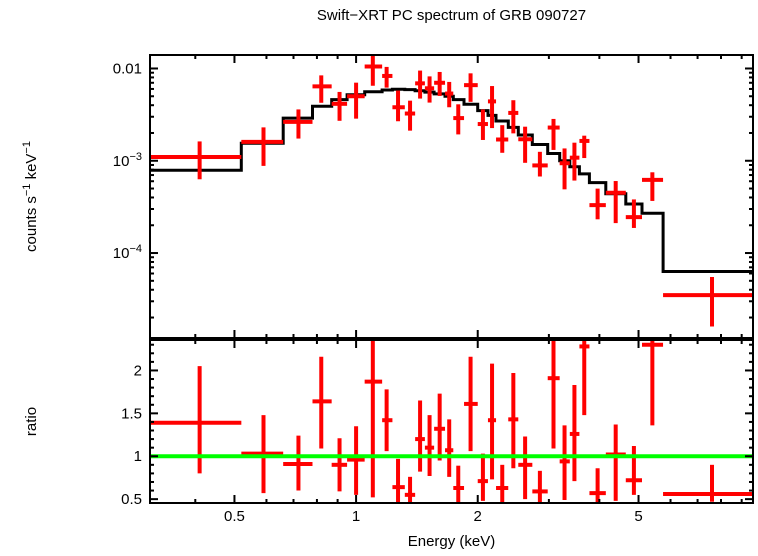 The image size is (758, 556). Describe the element at coordinates (30, 196) in the screenshot. I see `y-axis-label: counts s−1​ keV−1​` at that location.